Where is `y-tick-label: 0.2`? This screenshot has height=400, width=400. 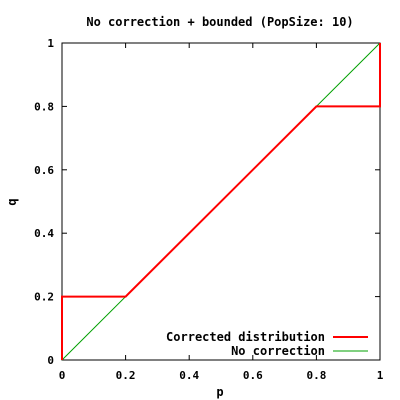
y-tick-label: 0.2 is located at coordinates (44, 297).